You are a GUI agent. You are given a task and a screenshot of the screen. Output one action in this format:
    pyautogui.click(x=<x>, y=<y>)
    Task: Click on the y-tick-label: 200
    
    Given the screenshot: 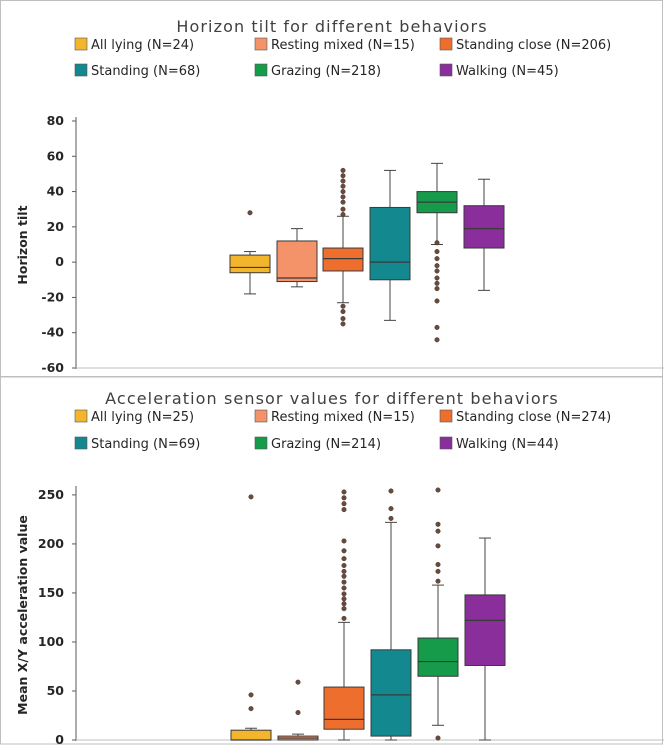 What is the action you would take?
    pyautogui.click(x=51, y=543)
    